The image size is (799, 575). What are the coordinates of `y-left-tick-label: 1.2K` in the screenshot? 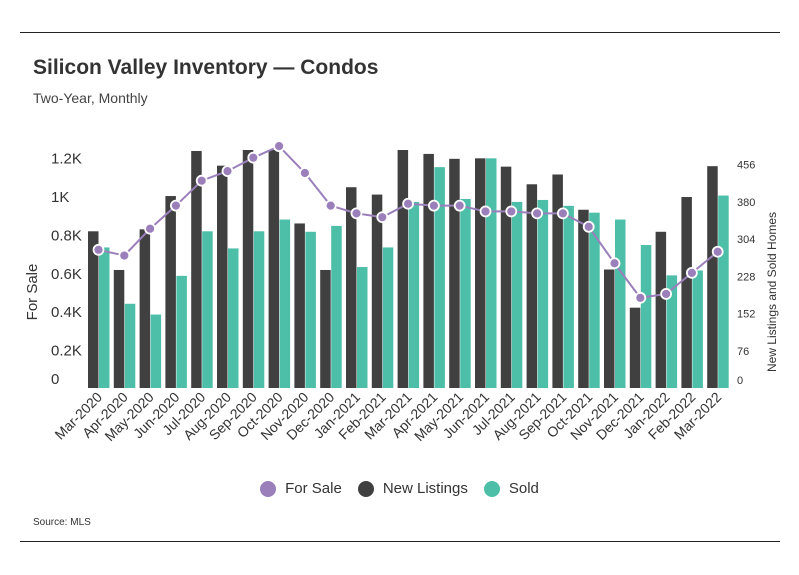 It's located at (66, 159).